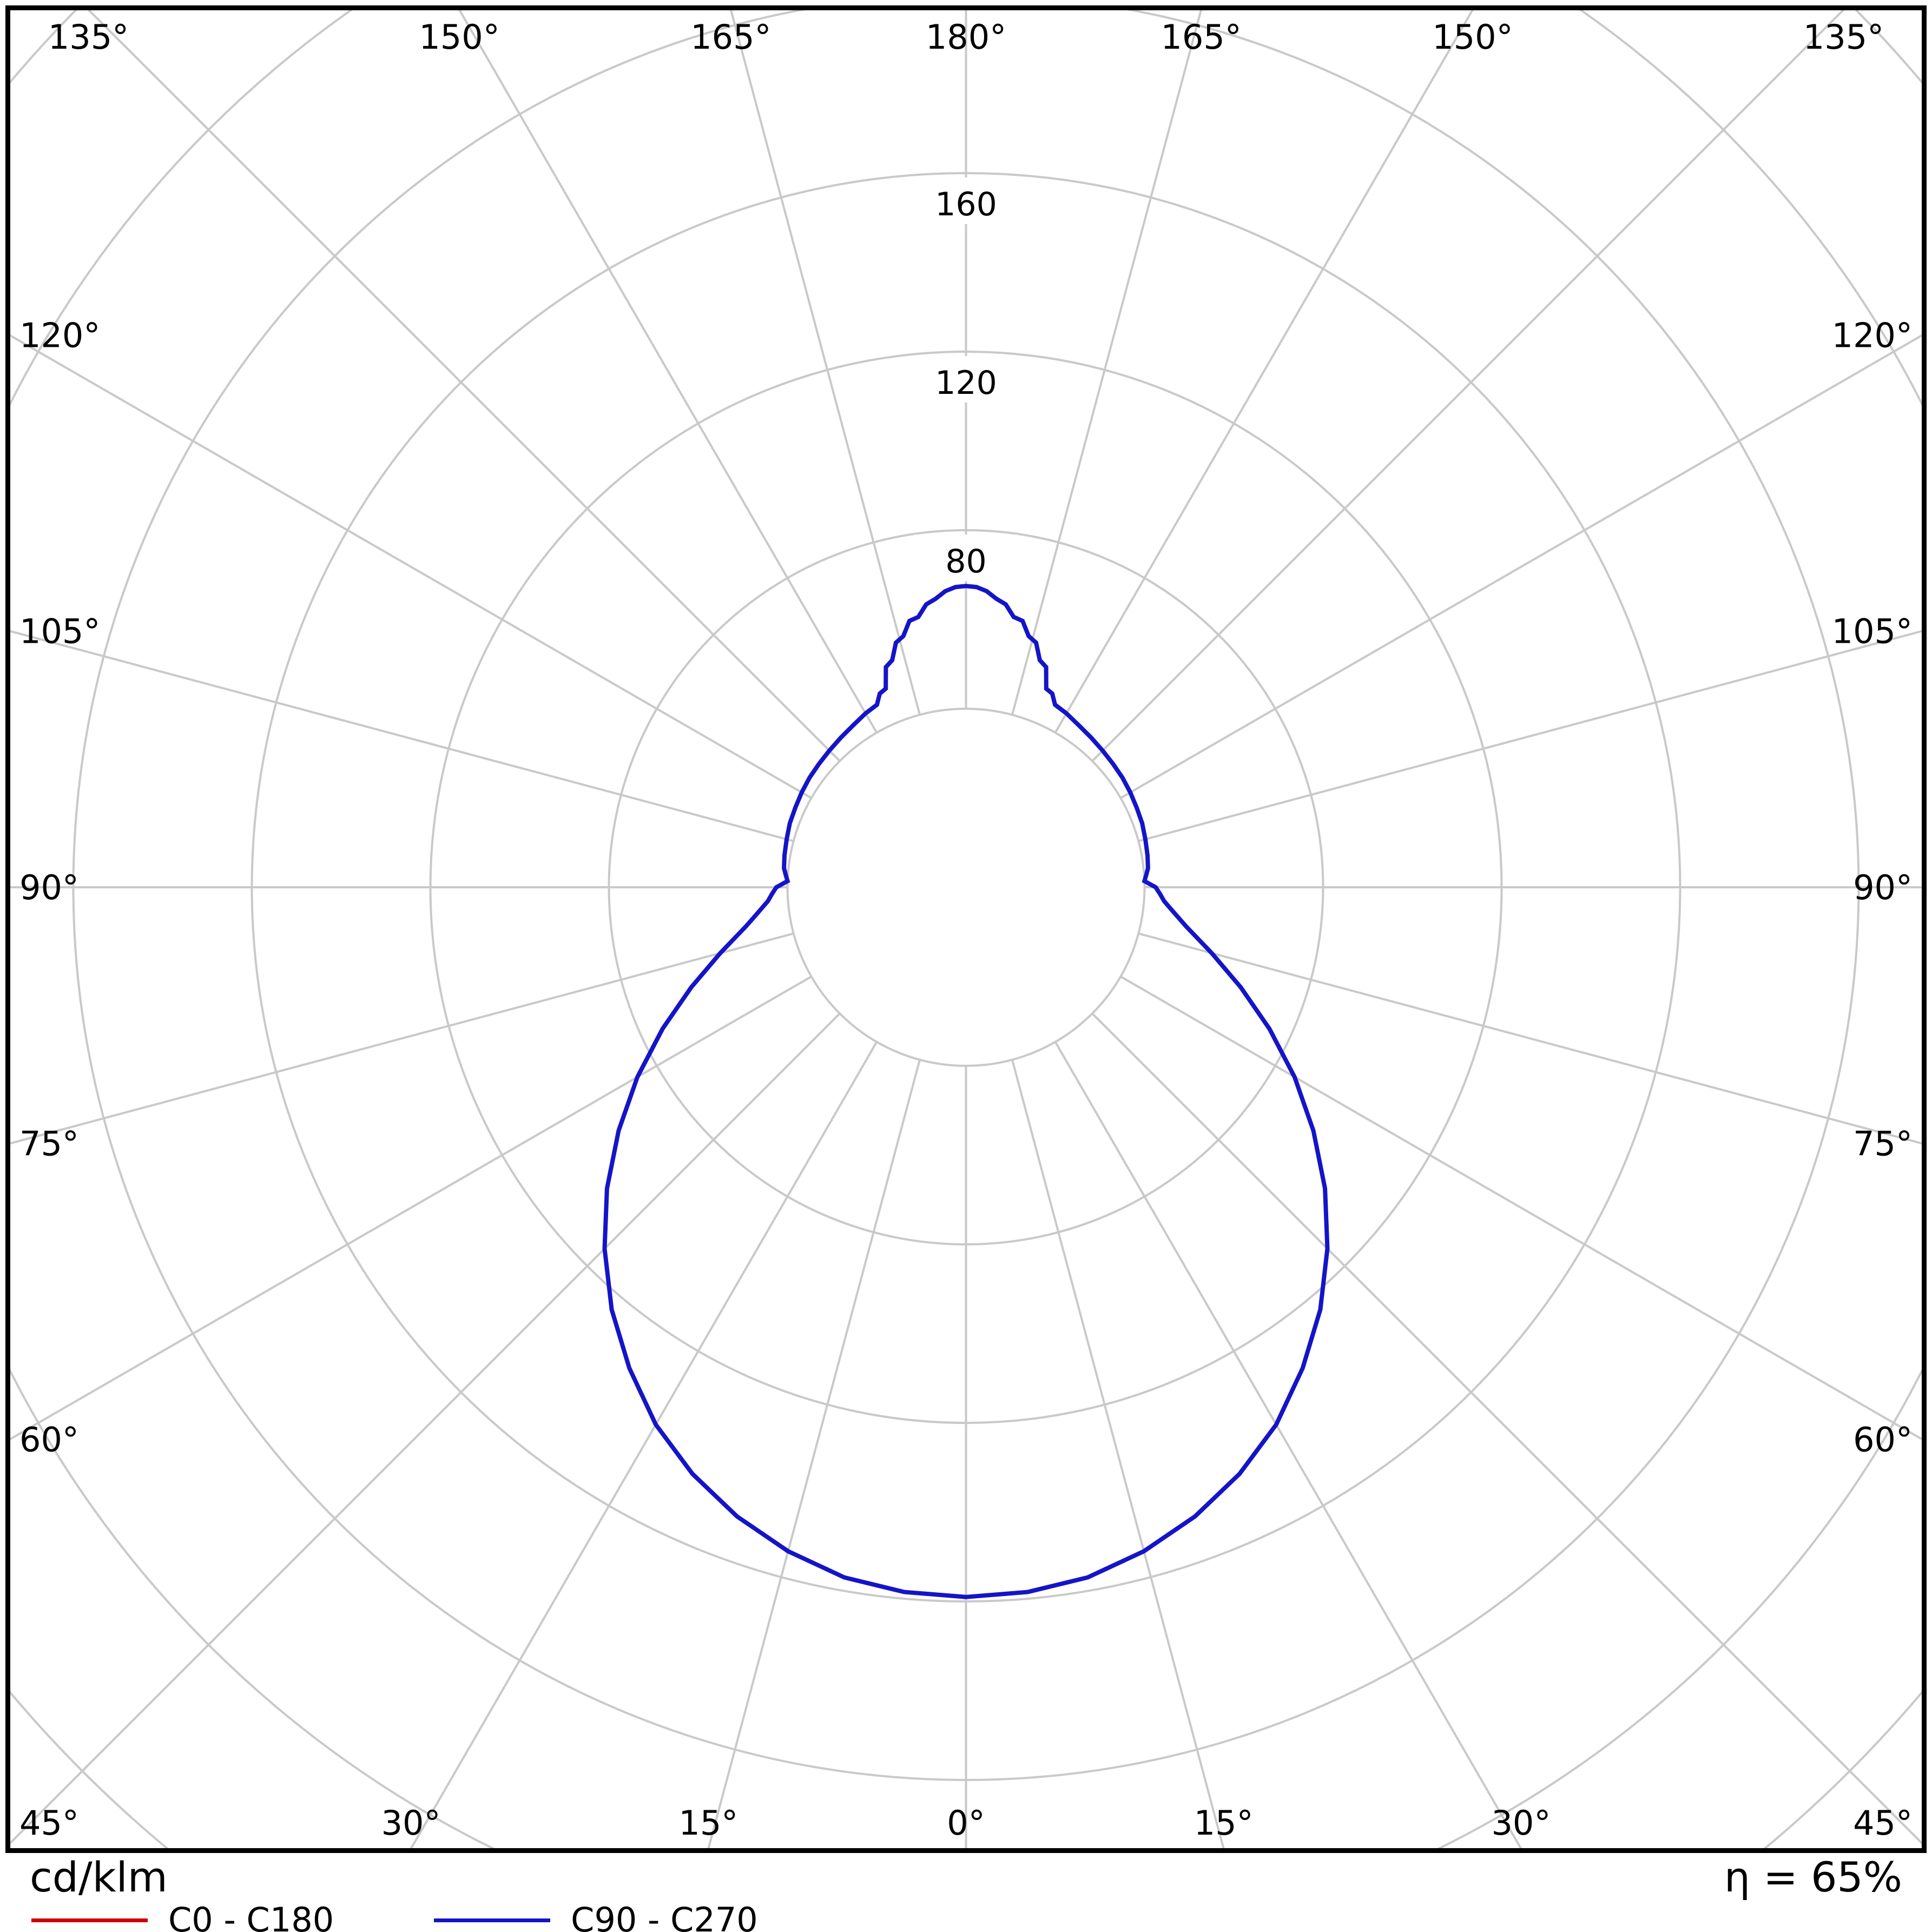  Describe the element at coordinates (664, 1916) in the screenshot. I see `legend-label-c90-c270: C90 - C270` at that location.